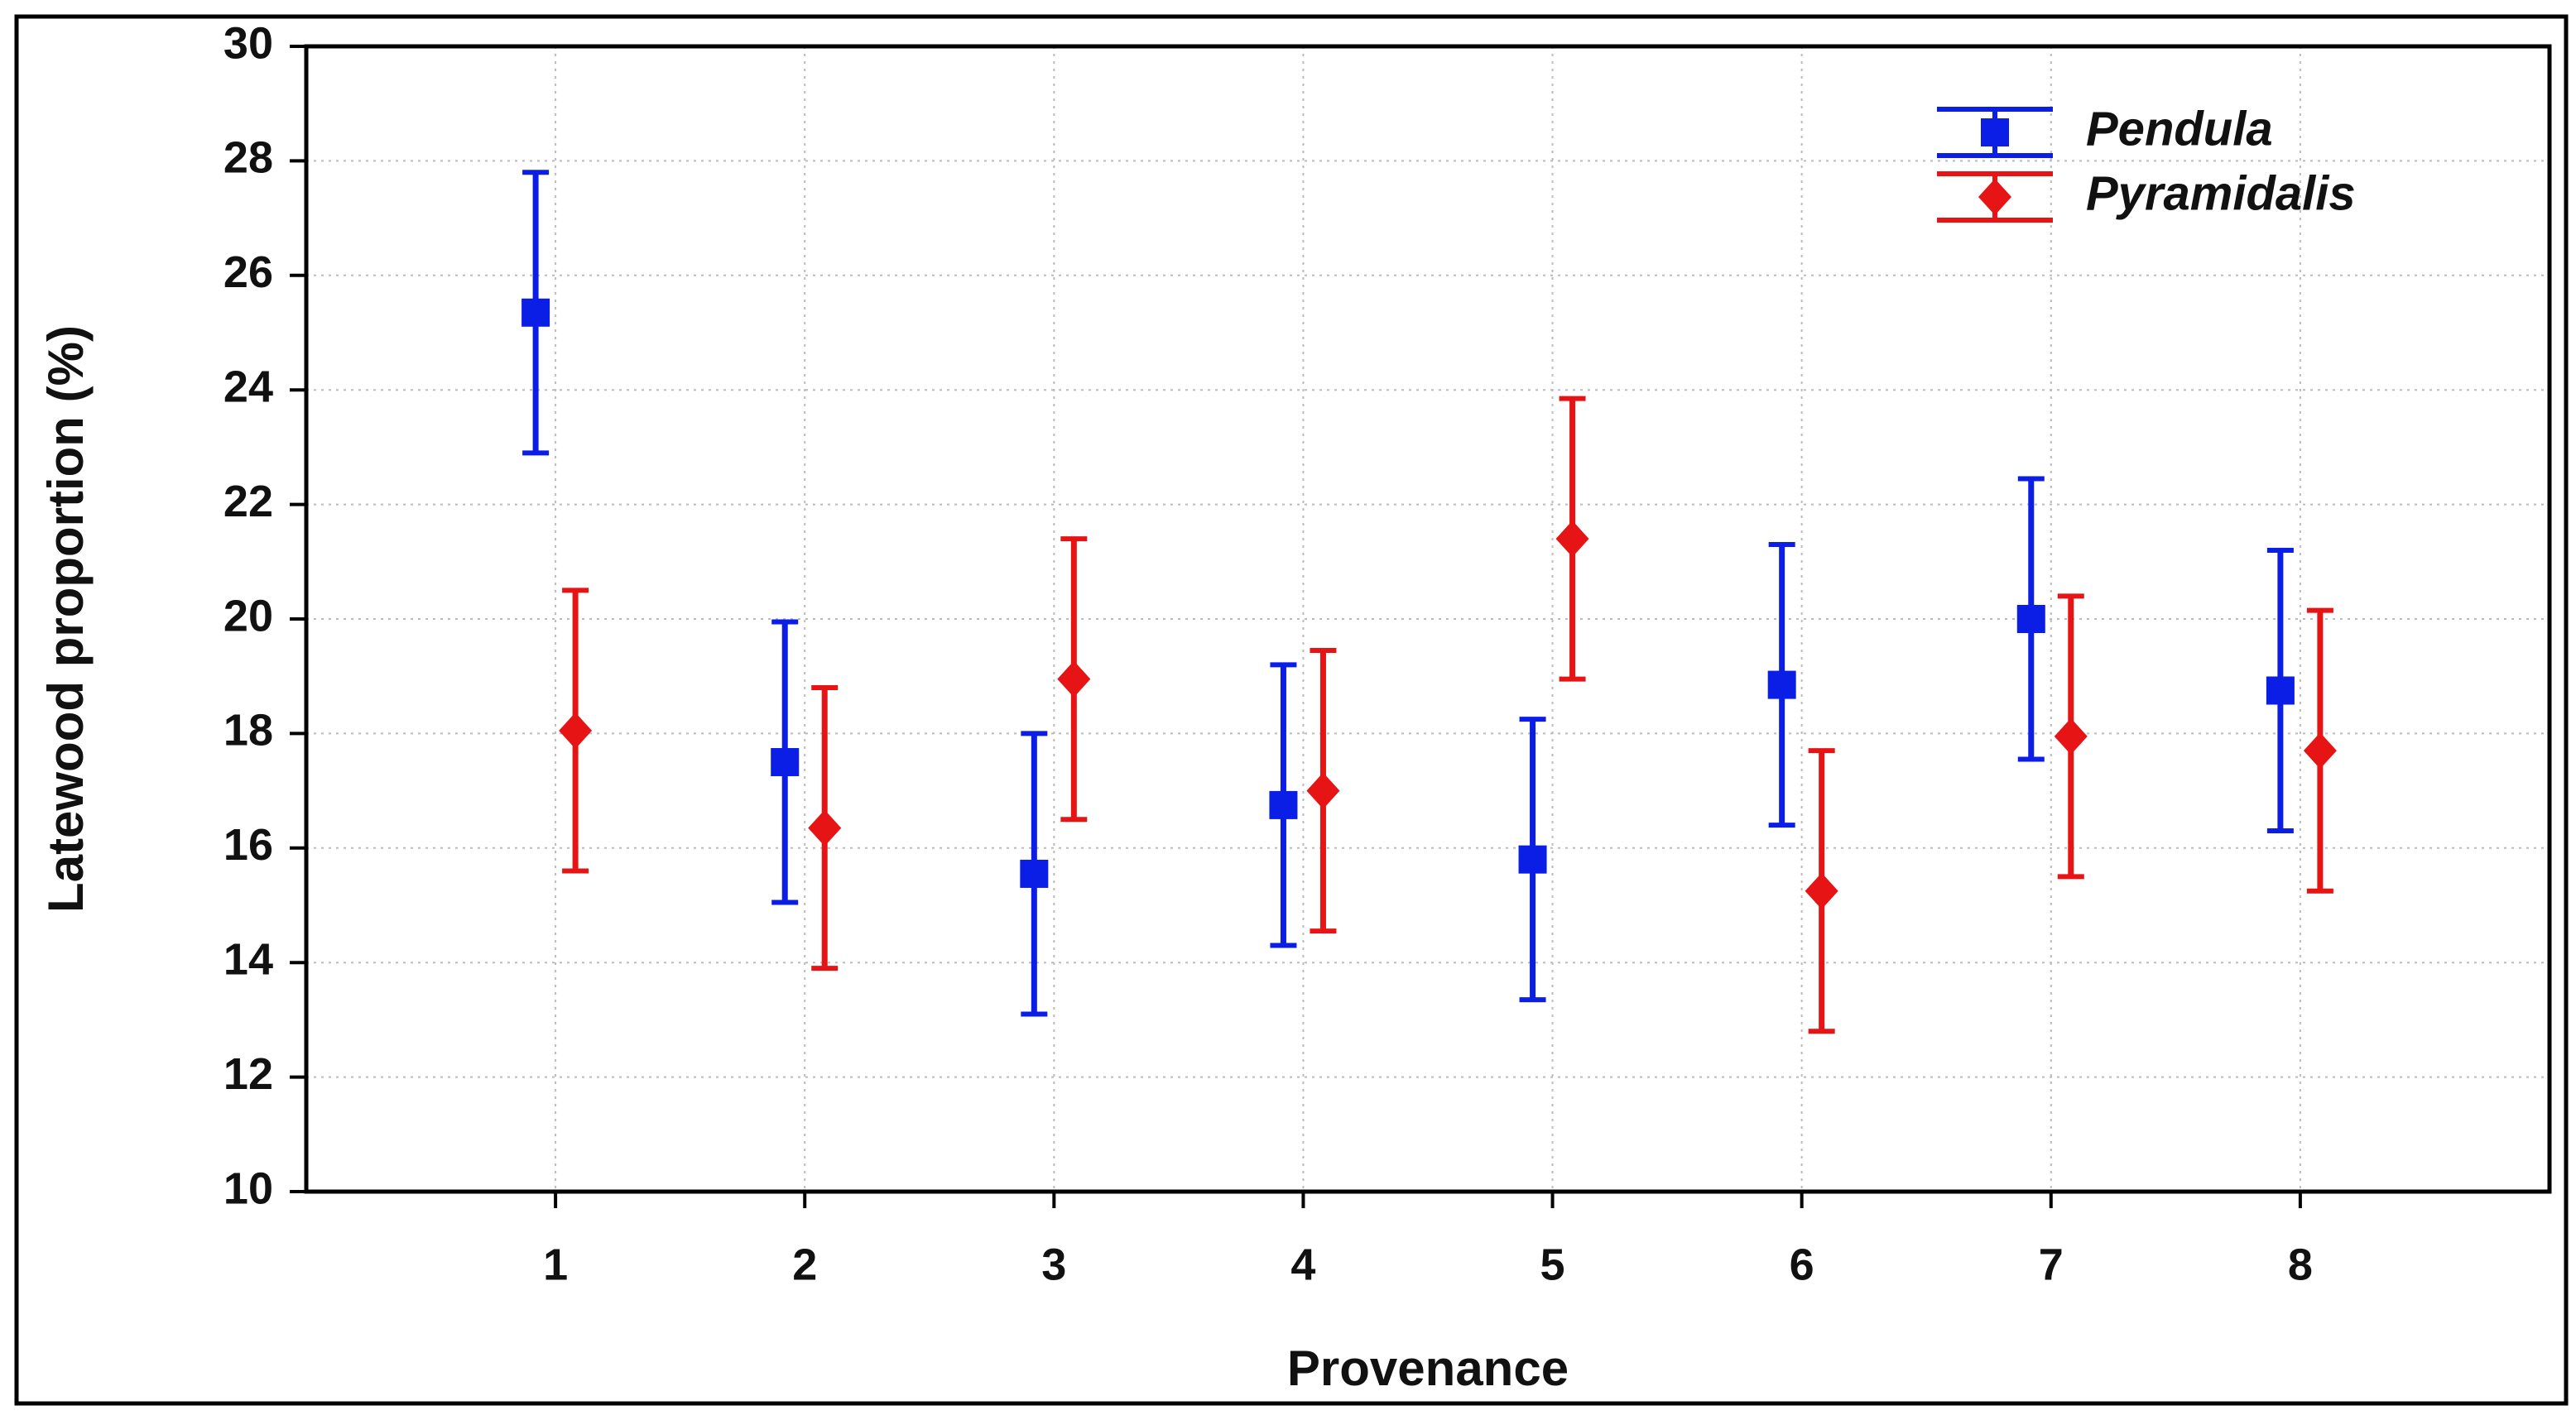  I want to click on y-tick-label: 30, so click(248, 43).